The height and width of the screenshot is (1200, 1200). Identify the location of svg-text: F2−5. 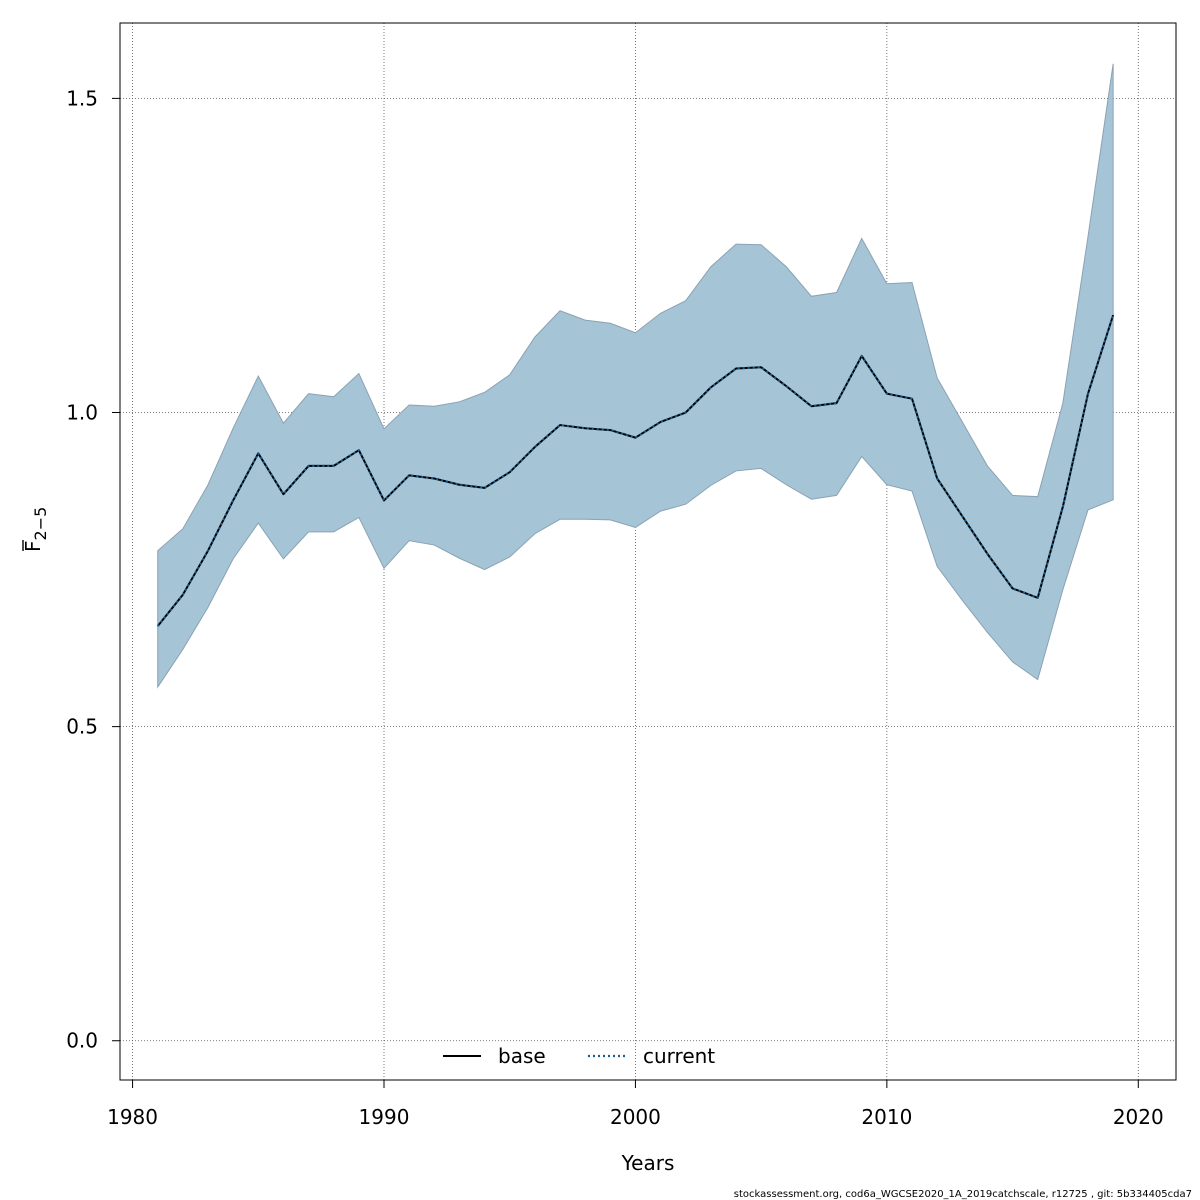
(35, 529).